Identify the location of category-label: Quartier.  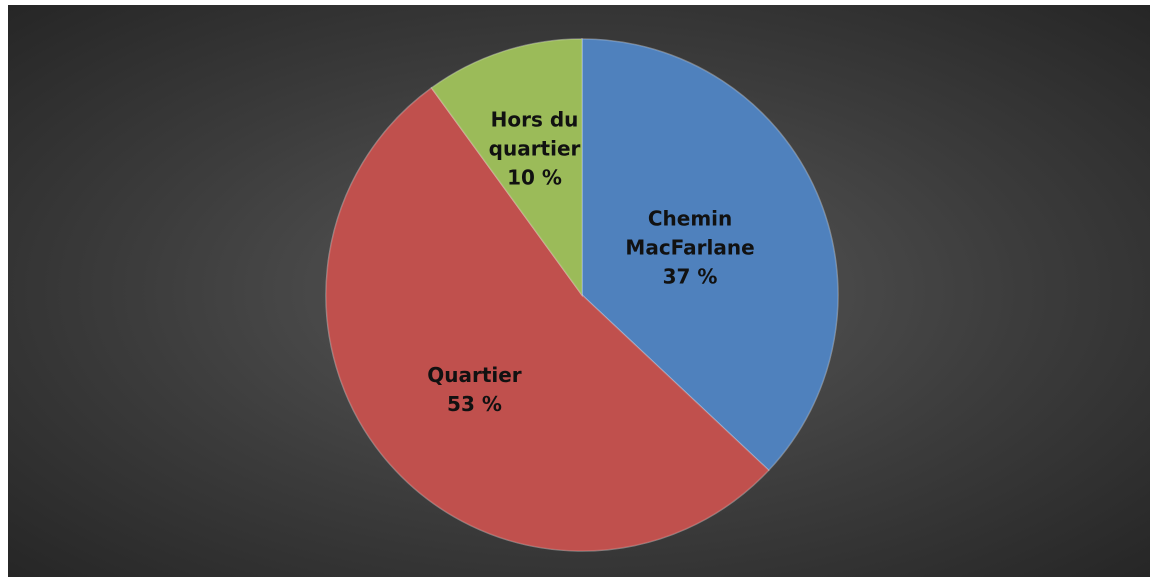
(474, 374).